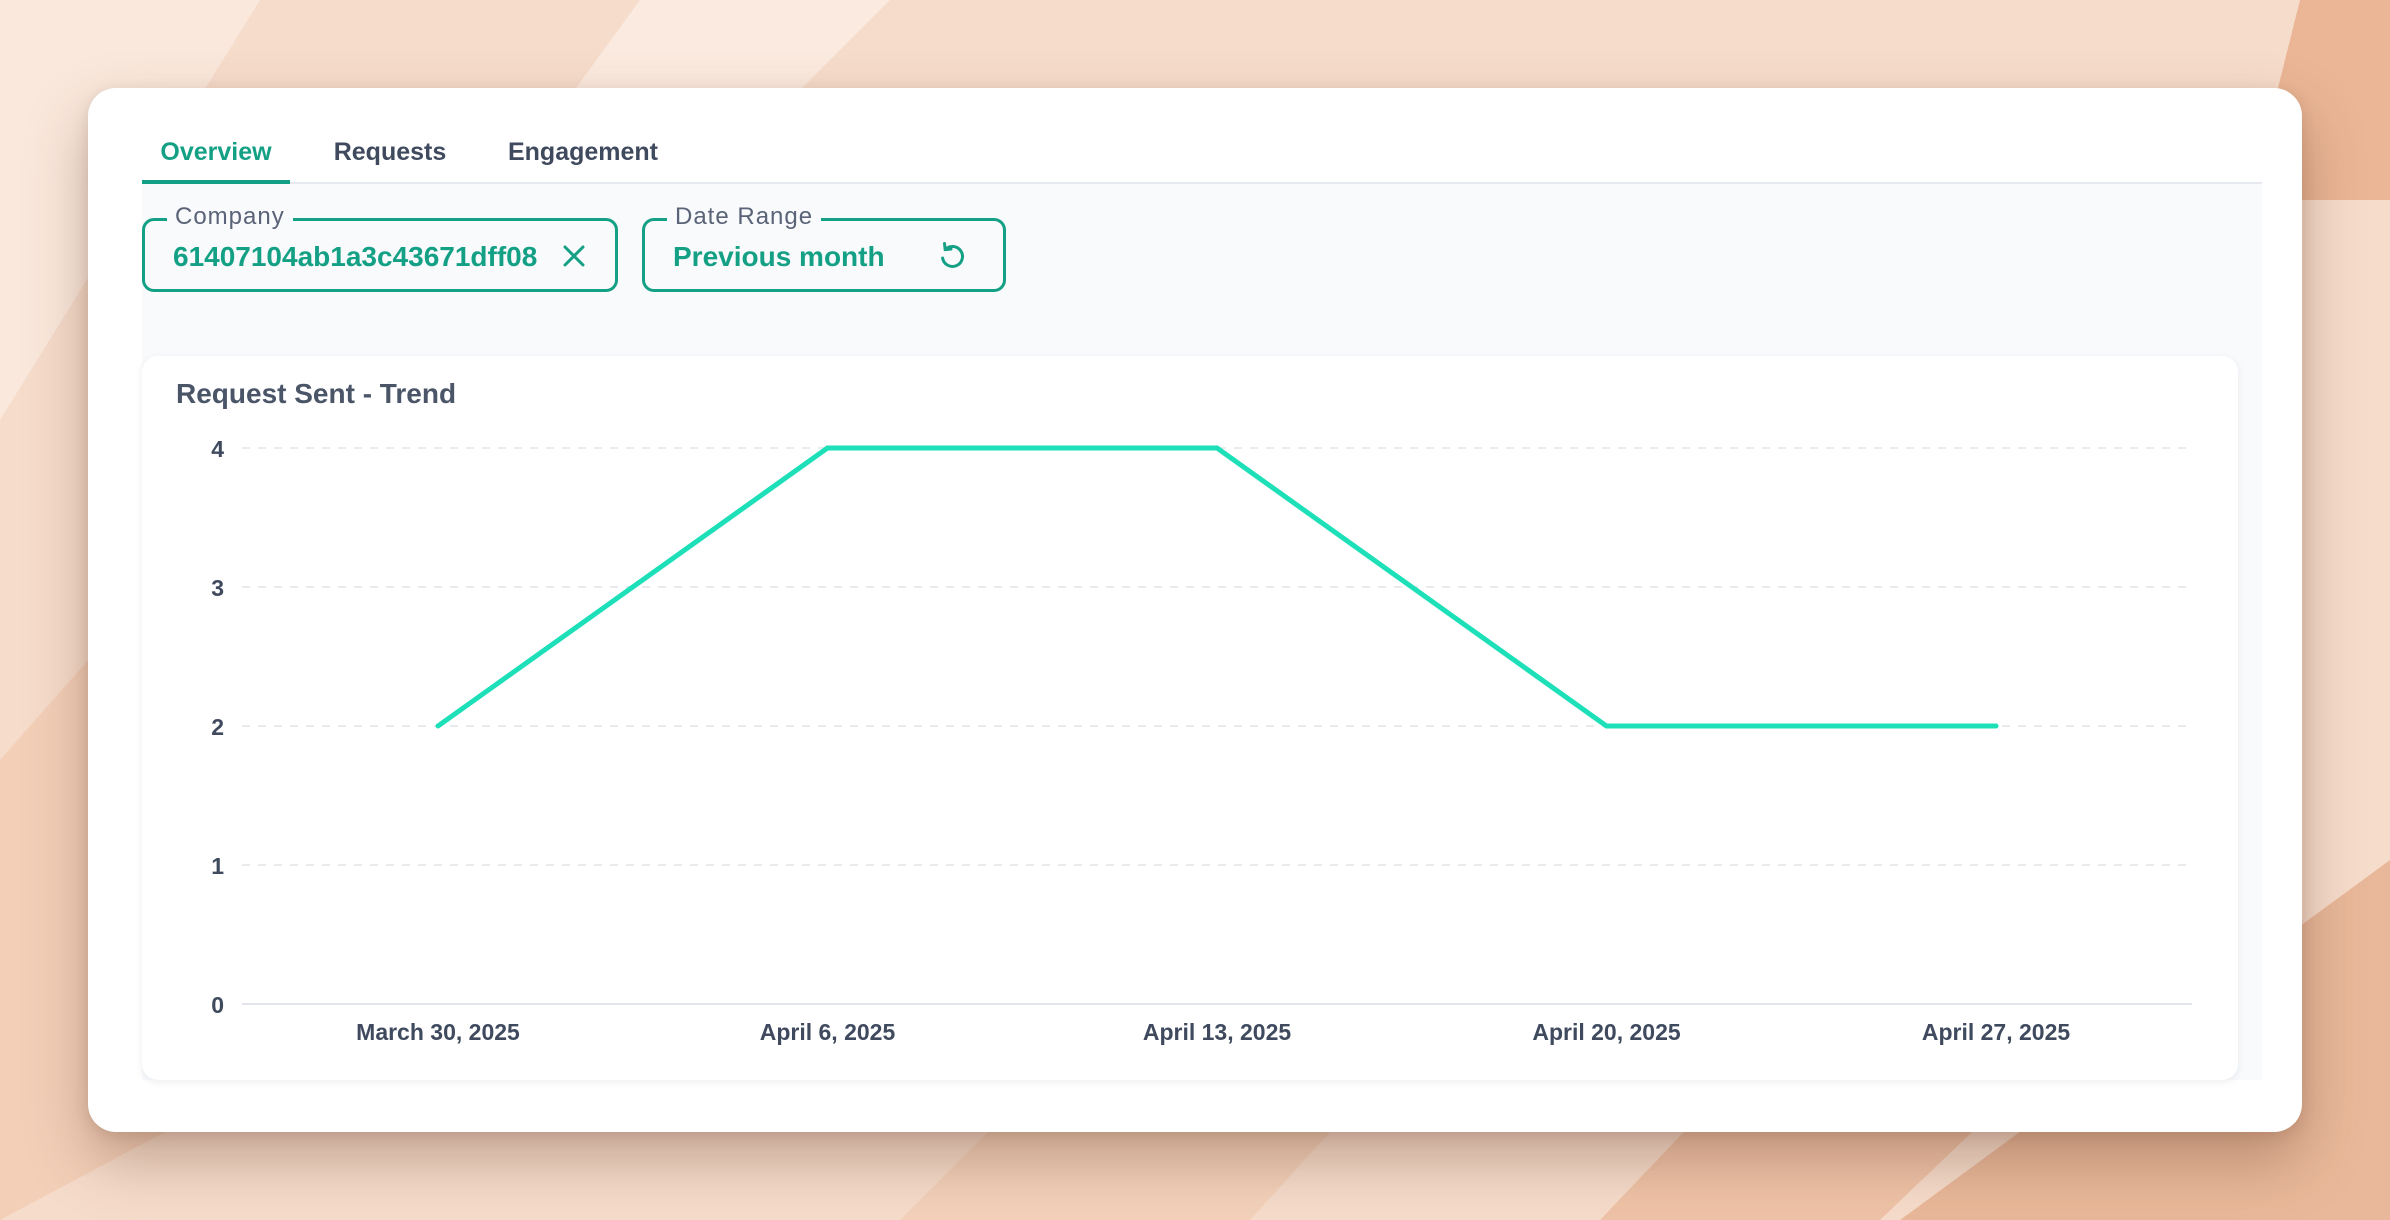 The width and height of the screenshot is (2390, 1220). What do you see at coordinates (779, 256) in the screenshot?
I see `date-range-filter-value: Previous month` at bounding box center [779, 256].